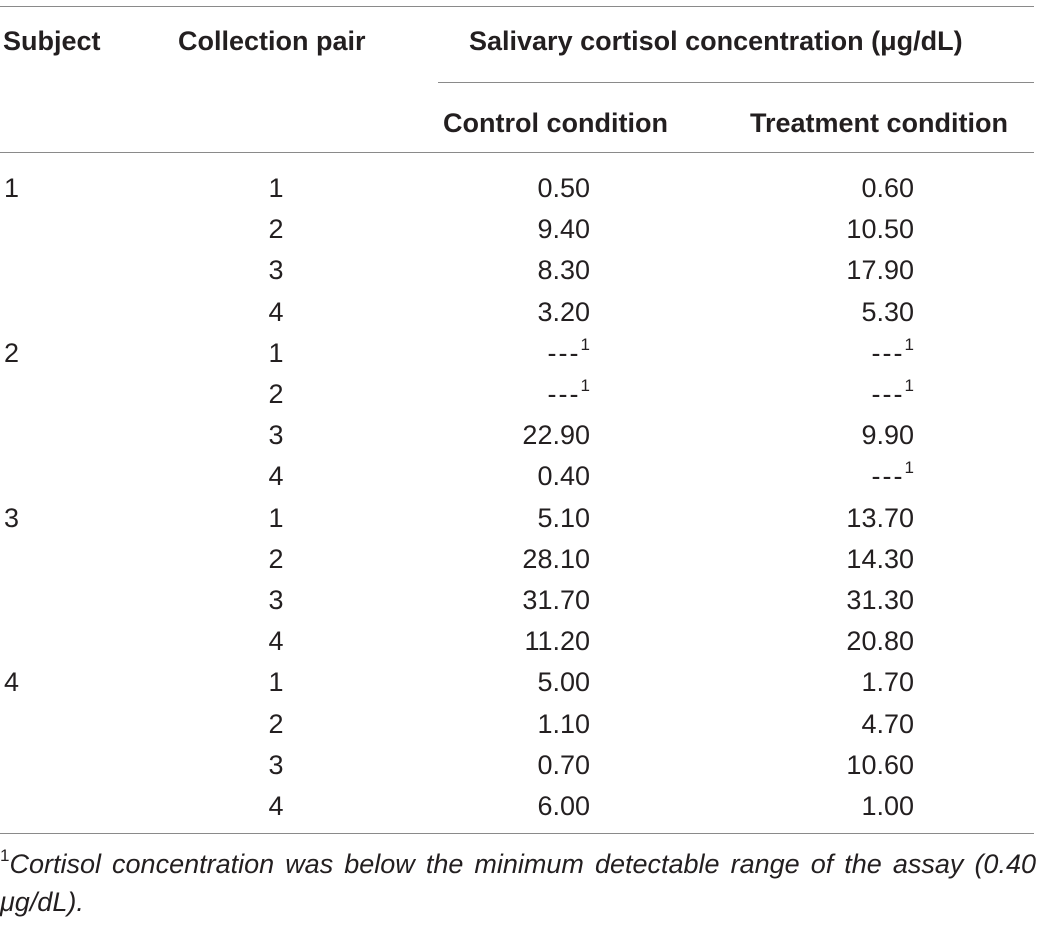  What do you see at coordinates (12, 353) in the screenshot?
I see `cell-subject: 2` at bounding box center [12, 353].